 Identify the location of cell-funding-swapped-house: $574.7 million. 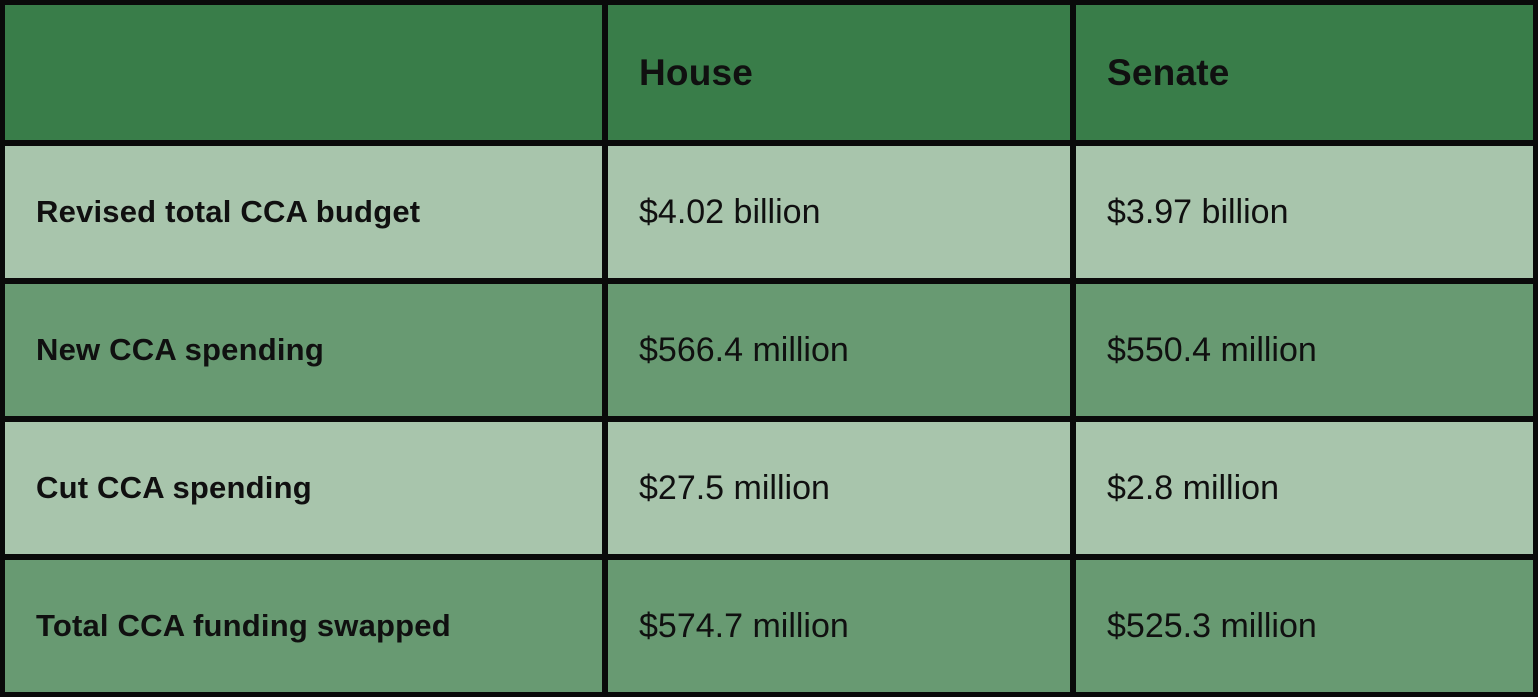
(839, 626).